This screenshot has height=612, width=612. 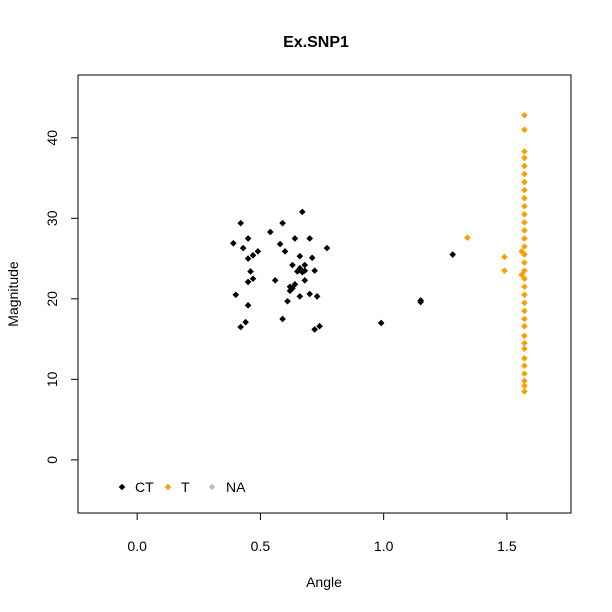 I want to click on y-axis-label: Magnitude, so click(x=13, y=294).